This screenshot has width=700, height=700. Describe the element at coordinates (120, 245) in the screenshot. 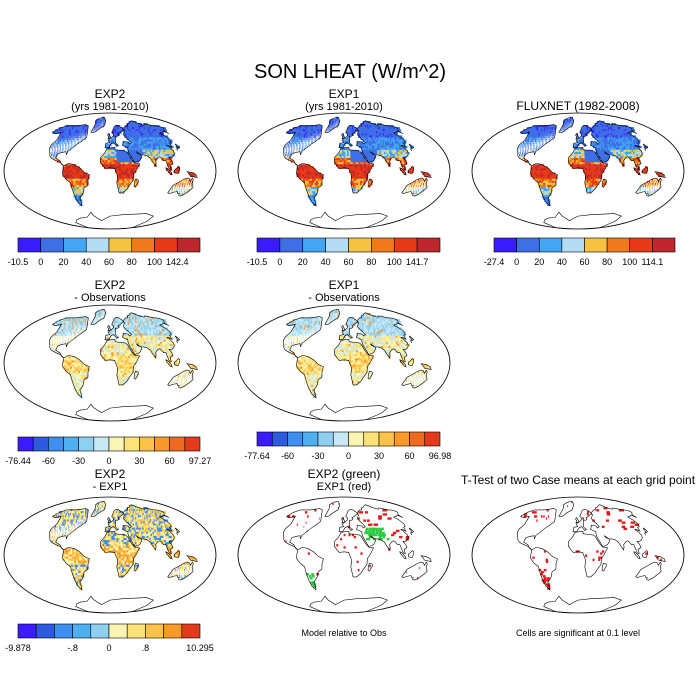

I see `colorbar-swatch` at that location.